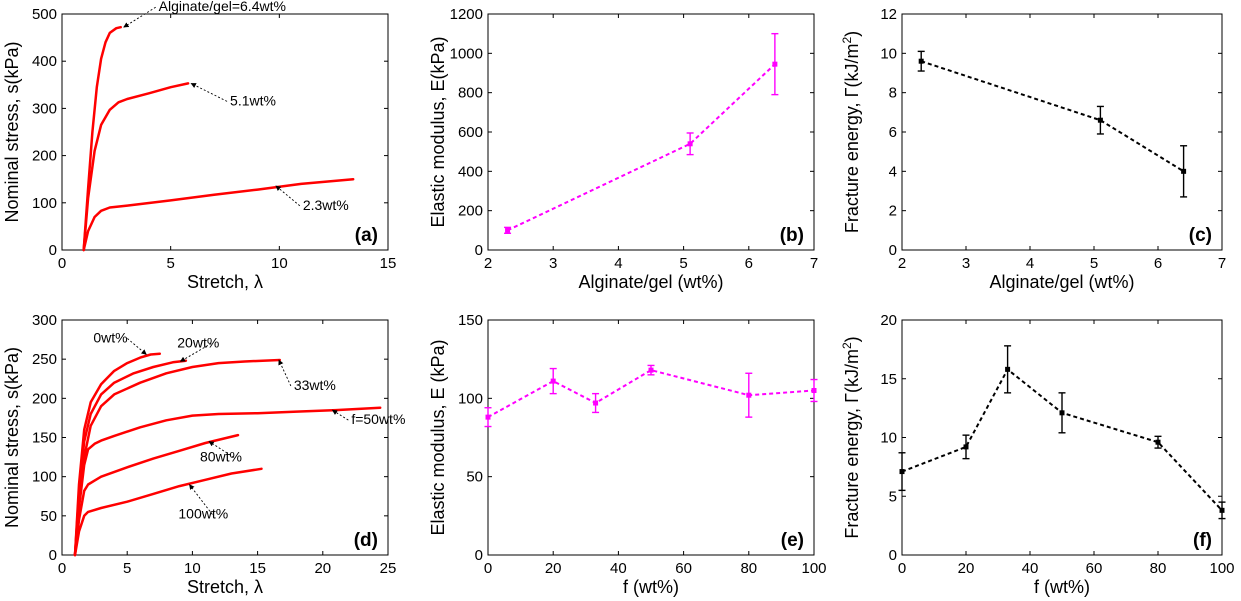  Describe the element at coordinates (847, 345) in the screenshot. I see `y-axis-label-superscript: 2` at that location.